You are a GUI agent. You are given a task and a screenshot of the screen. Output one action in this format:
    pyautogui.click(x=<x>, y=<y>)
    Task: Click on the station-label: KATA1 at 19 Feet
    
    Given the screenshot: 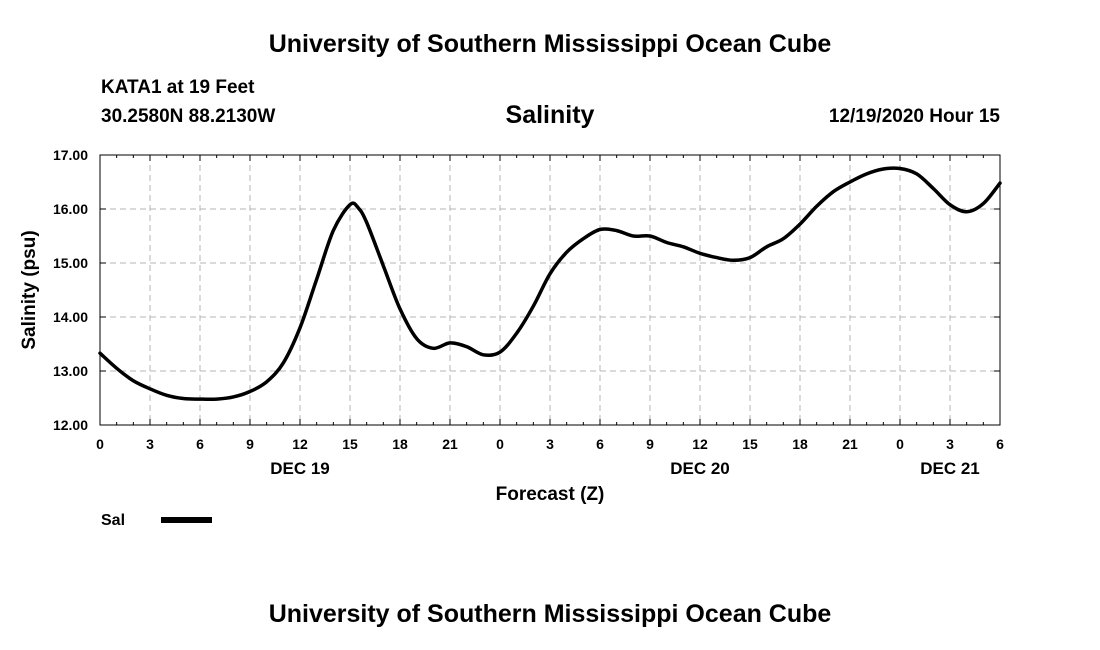 What is the action you would take?
    pyautogui.click(x=178, y=87)
    